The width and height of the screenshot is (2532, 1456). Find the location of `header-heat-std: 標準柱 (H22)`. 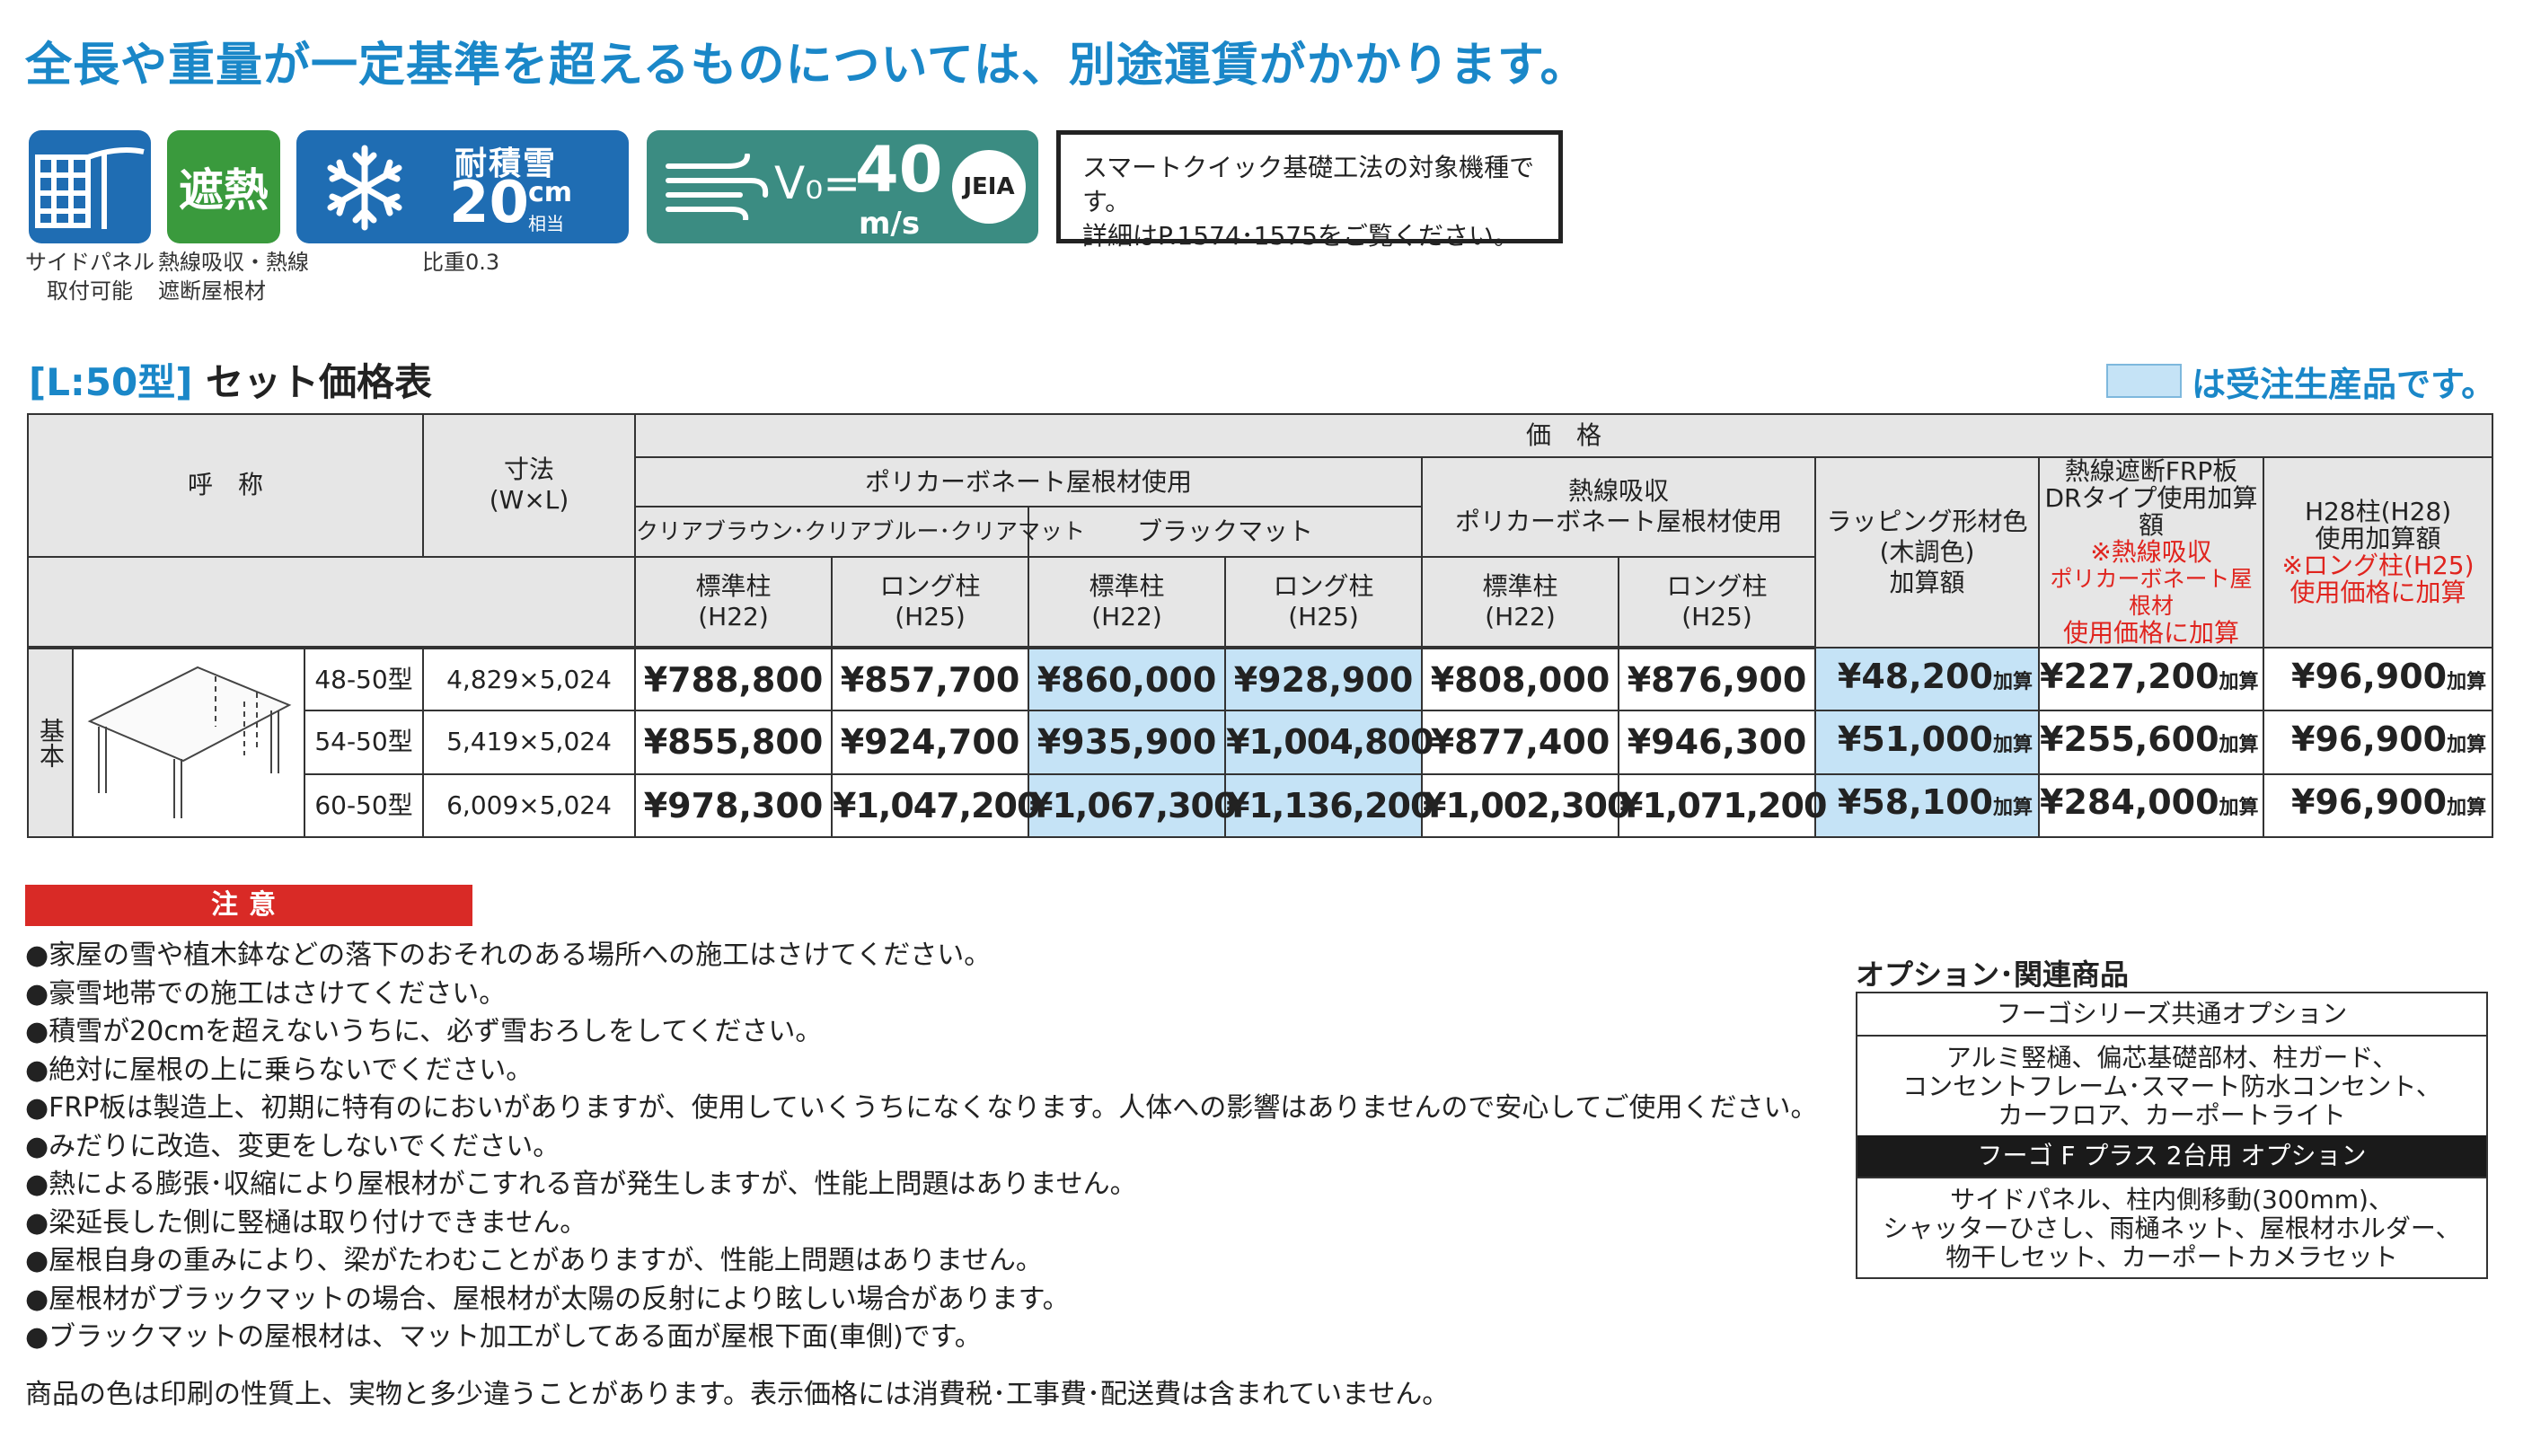

header-heat-std: 標準柱 (H22) is located at coordinates (1520, 602).